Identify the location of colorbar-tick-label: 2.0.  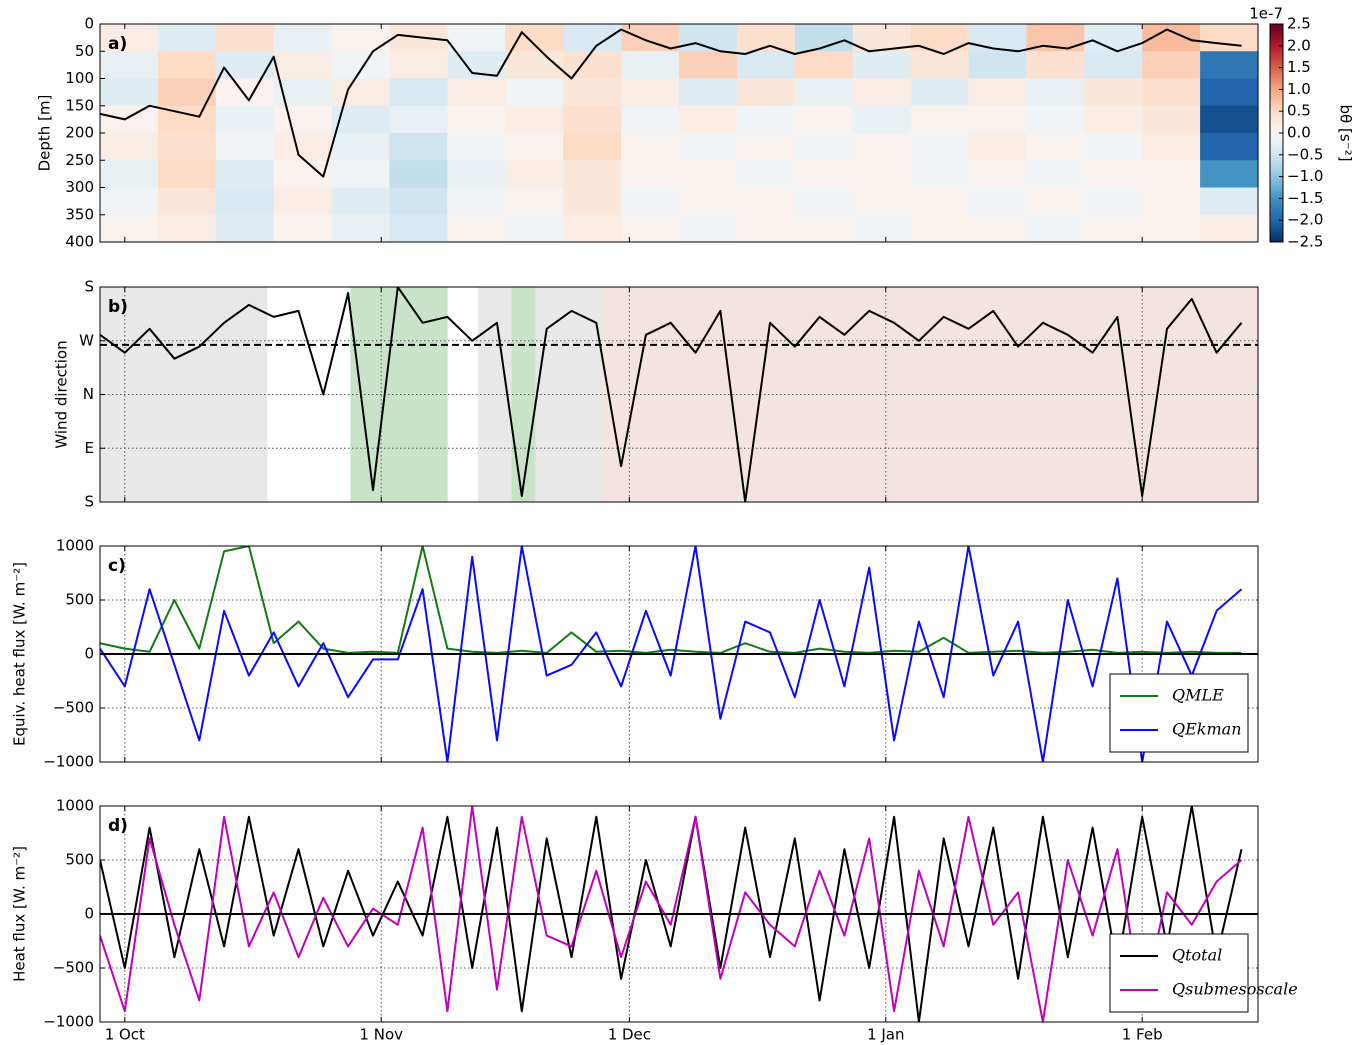
(1299, 45).